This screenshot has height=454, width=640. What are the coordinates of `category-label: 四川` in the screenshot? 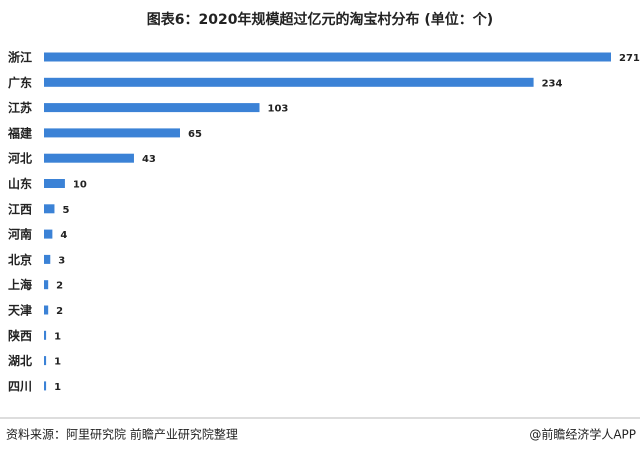 It's located at (20, 386).